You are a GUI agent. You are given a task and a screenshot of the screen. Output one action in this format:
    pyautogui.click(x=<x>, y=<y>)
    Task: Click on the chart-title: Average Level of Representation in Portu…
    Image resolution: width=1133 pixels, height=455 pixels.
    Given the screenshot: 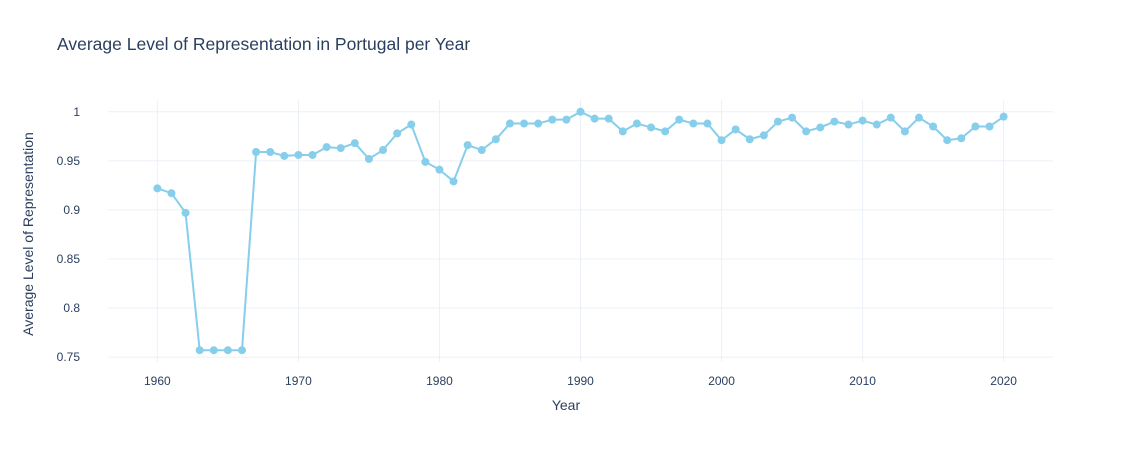 What is the action you would take?
    pyautogui.click(x=263, y=44)
    